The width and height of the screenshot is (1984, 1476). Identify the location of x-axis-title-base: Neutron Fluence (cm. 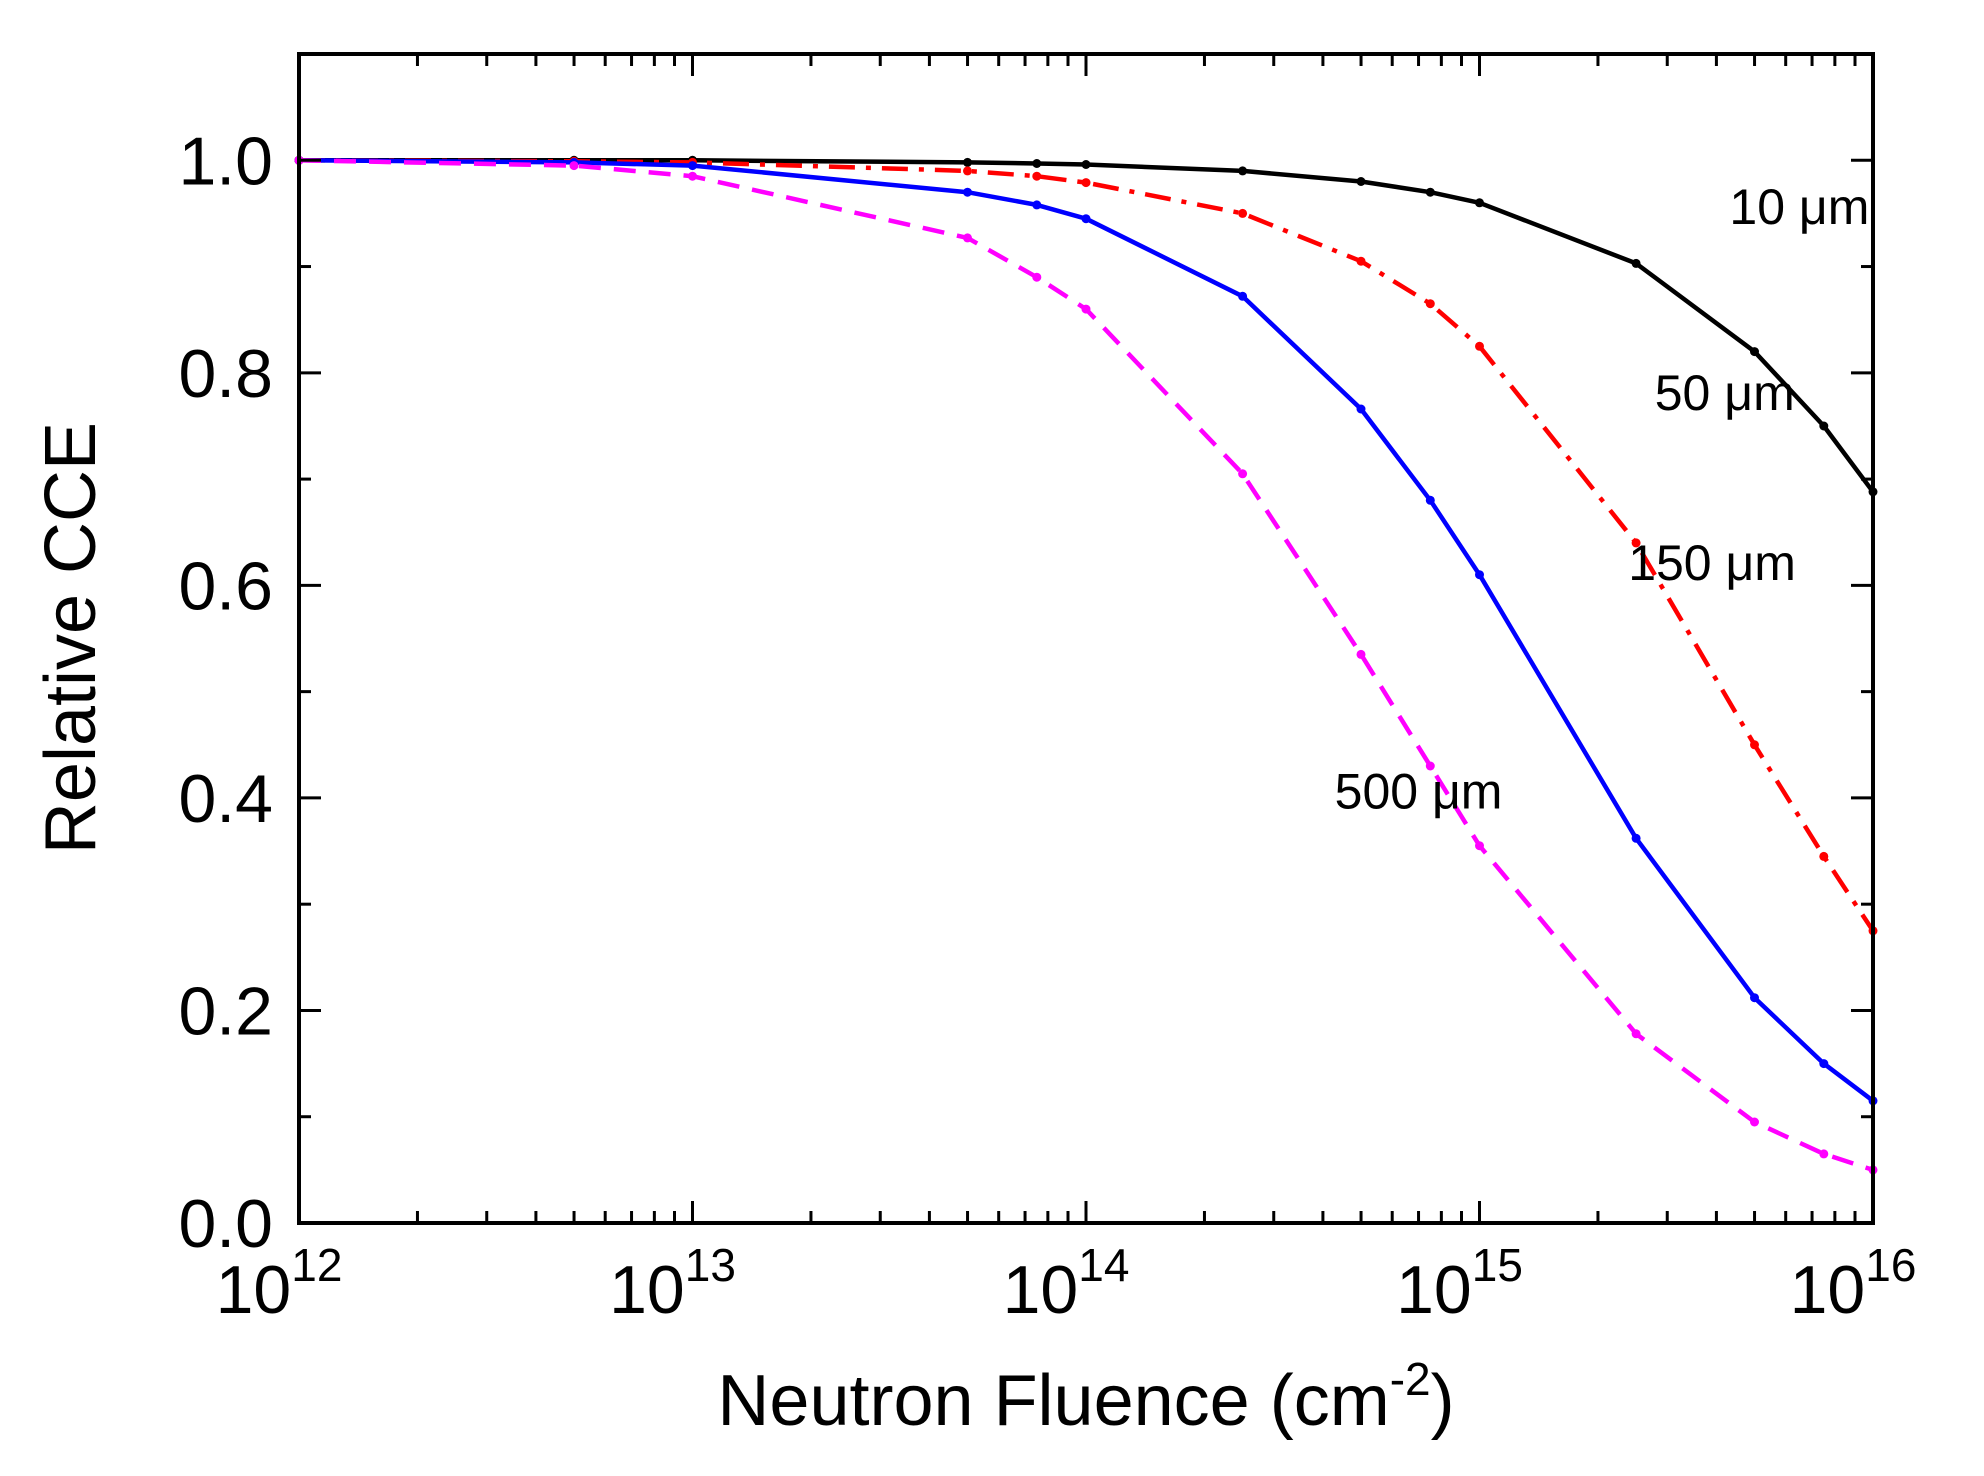
(1053, 1401).